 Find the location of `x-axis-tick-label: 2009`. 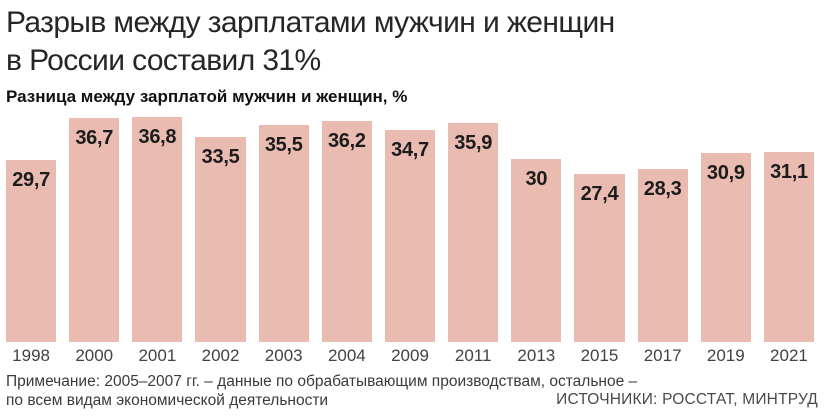

x-axis-tick-label: 2009 is located at coordinates (410, 355).